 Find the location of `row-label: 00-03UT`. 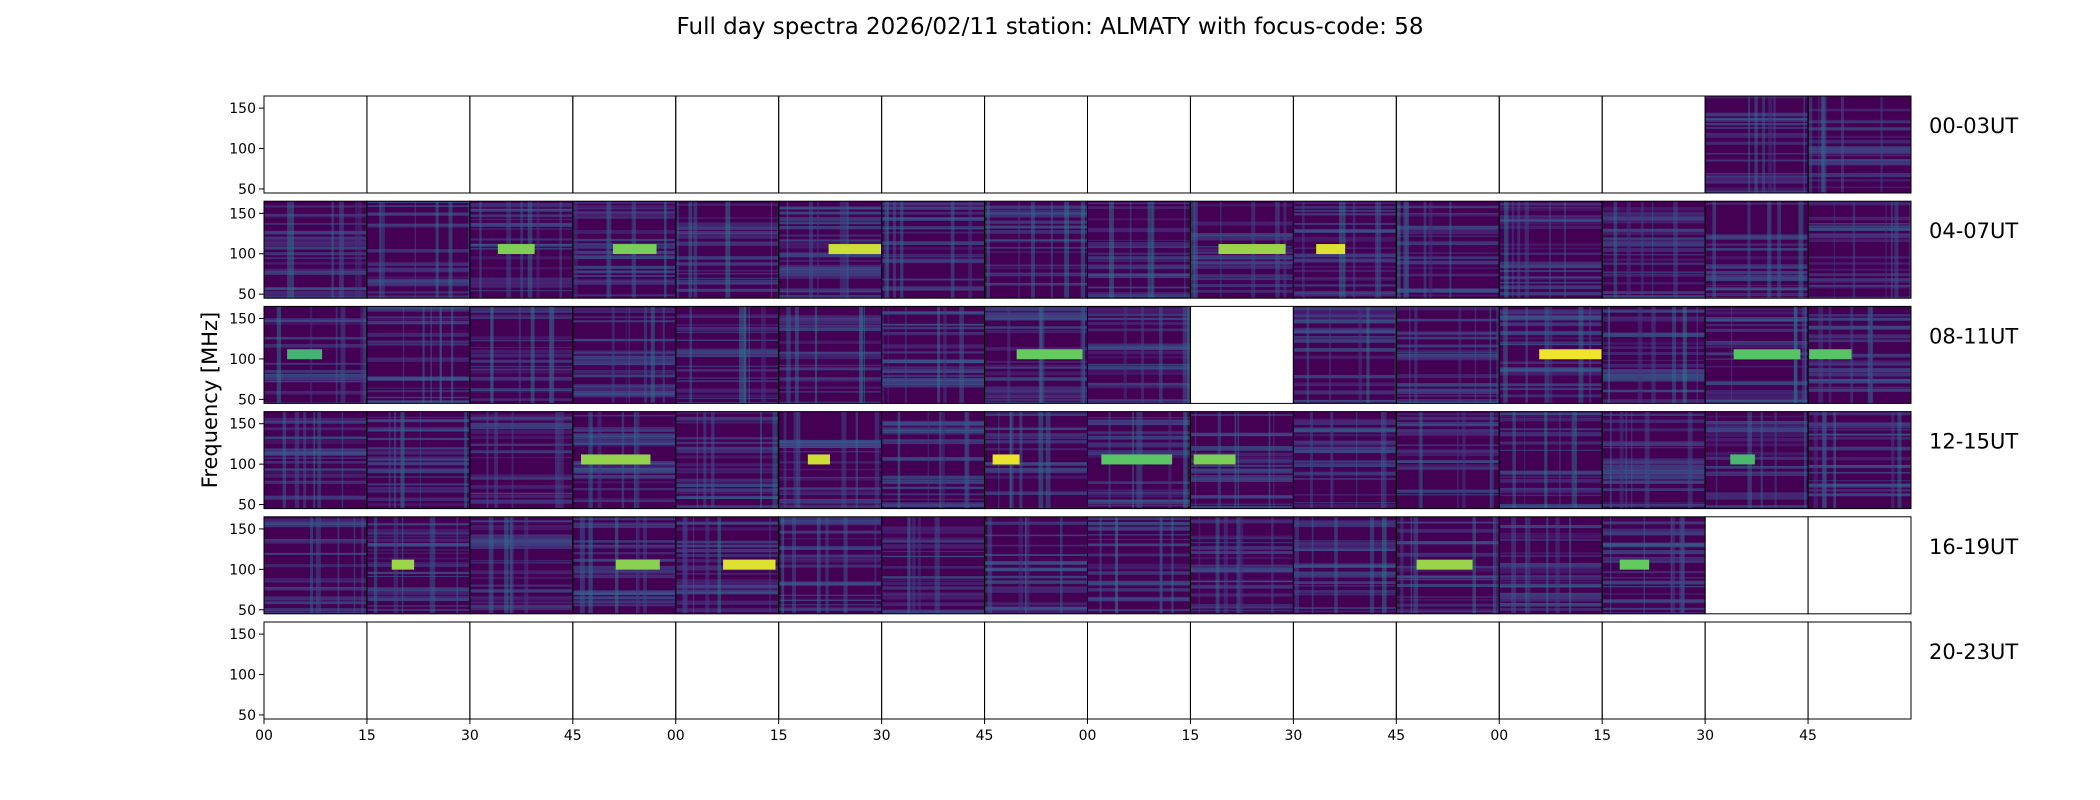

row-label: 00-03UT is located at coordinates (1973, 126).